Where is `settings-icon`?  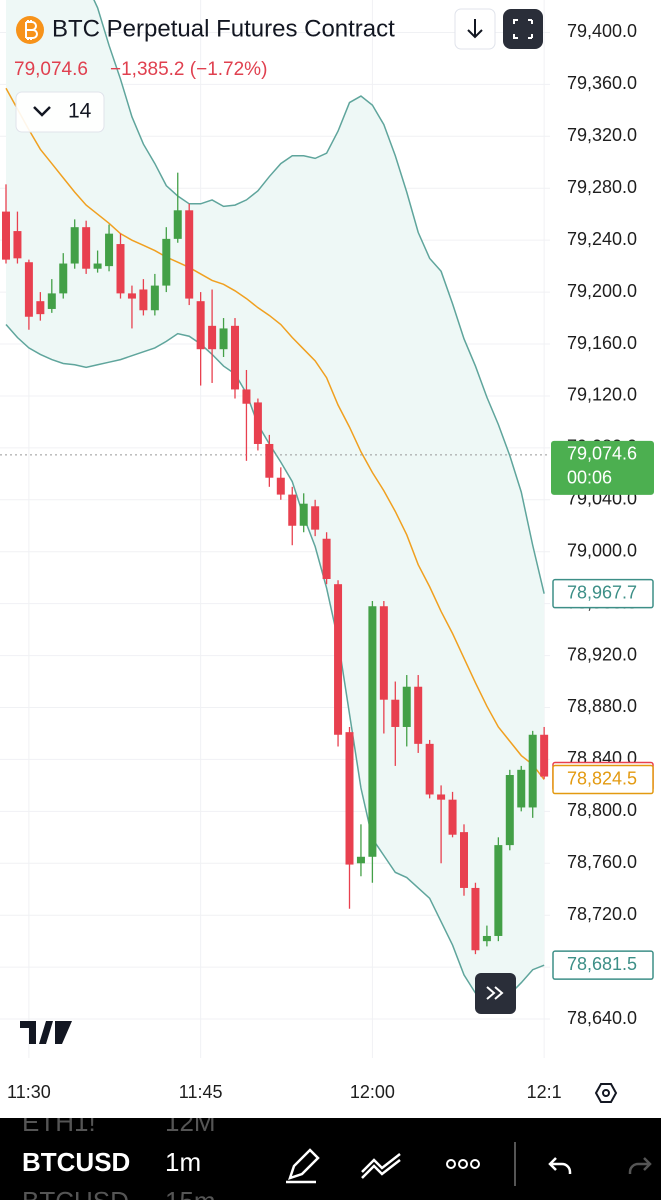
settings-icon is located at coordinates (606, 1093).